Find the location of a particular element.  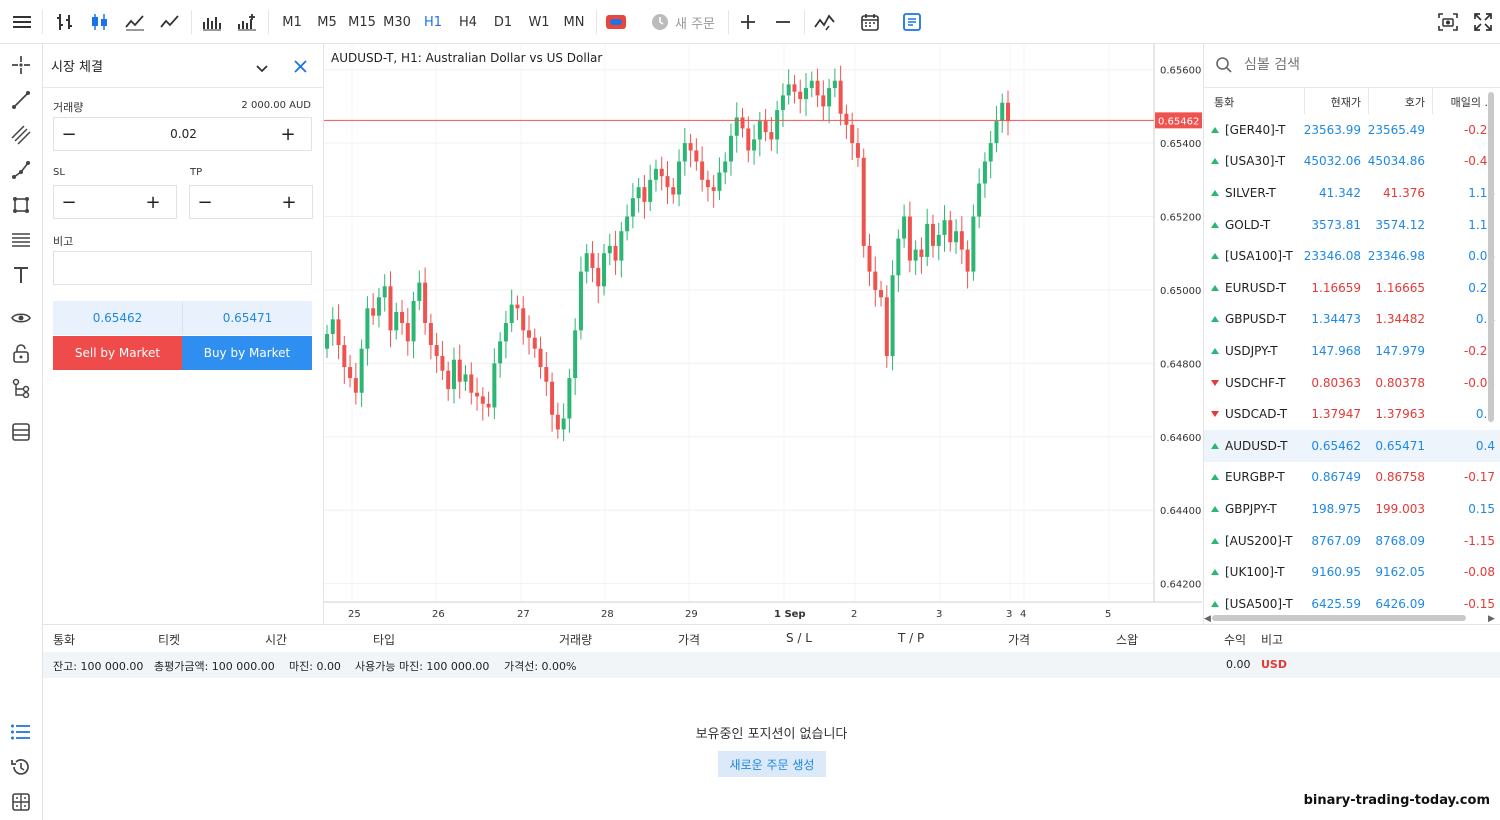

trend-line-icon is located at coordinates (21, 100).